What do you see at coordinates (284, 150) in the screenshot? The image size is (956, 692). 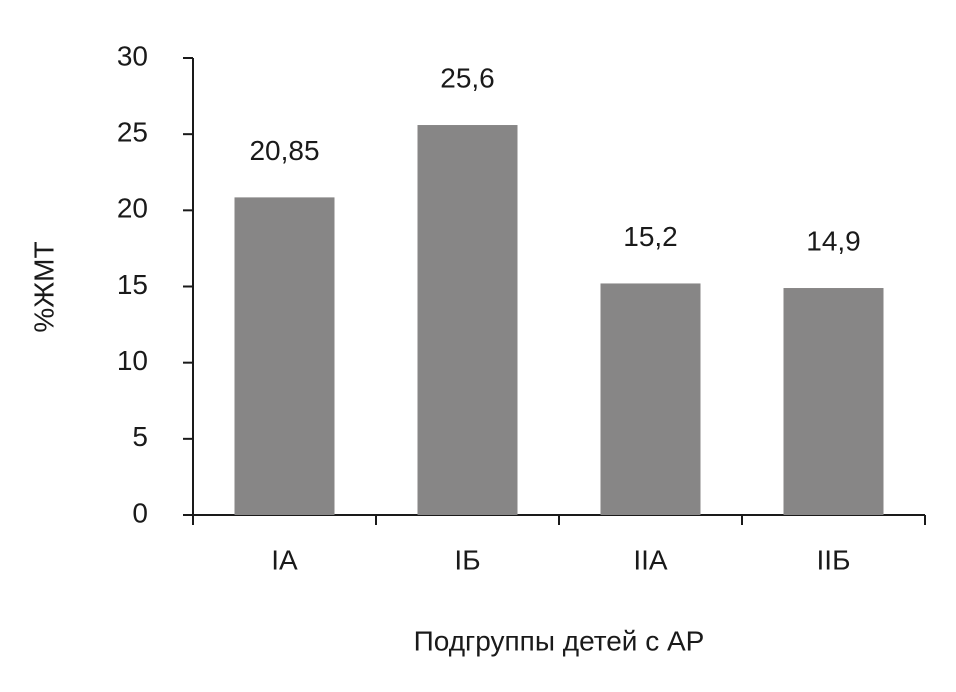 I see `value-label: 20,85` at bounding box center [284, 150].